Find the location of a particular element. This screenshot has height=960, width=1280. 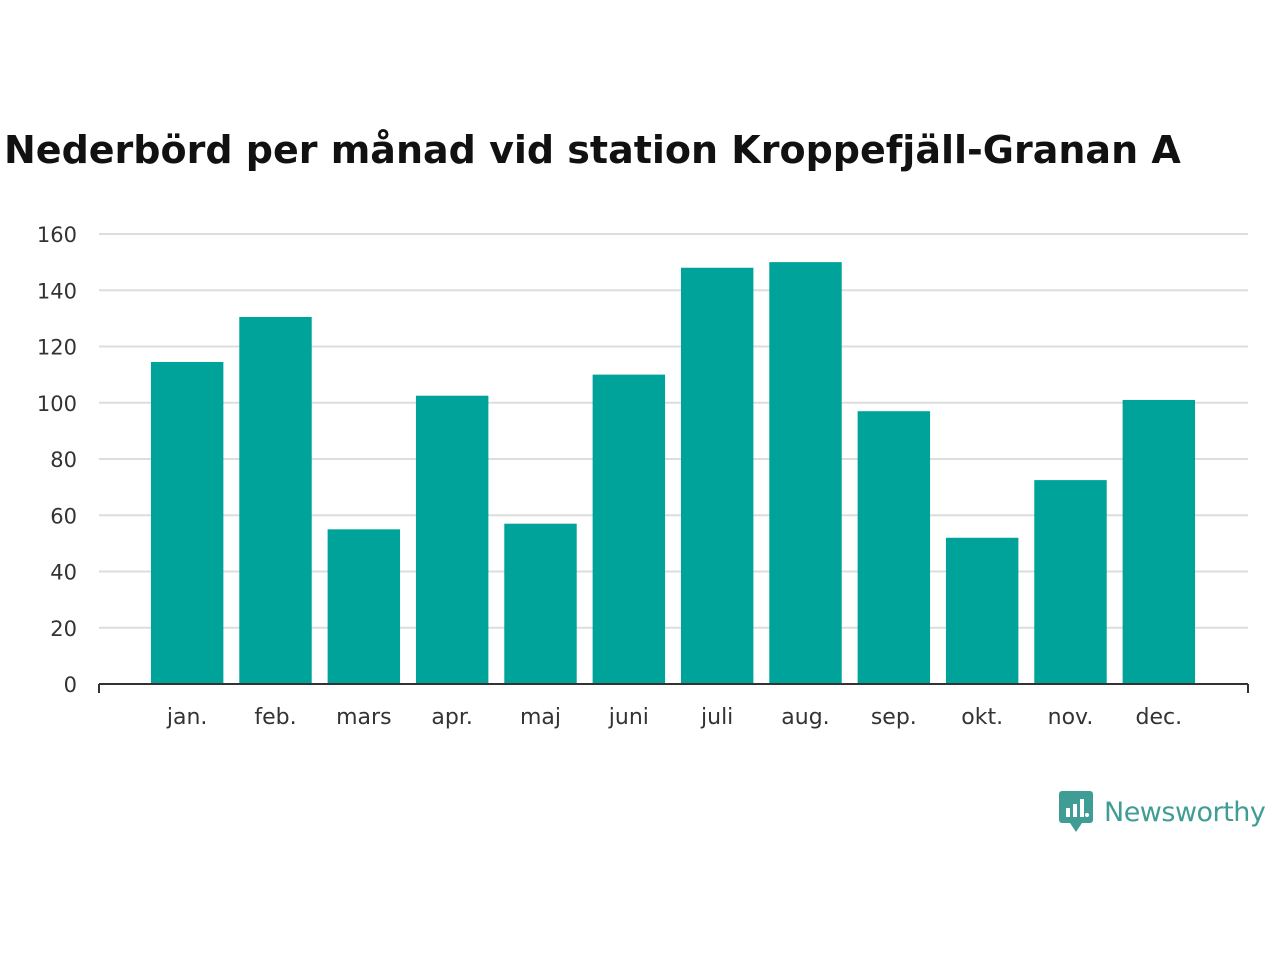

x-tick-label: nov. is located at coordinates (1071, 717).